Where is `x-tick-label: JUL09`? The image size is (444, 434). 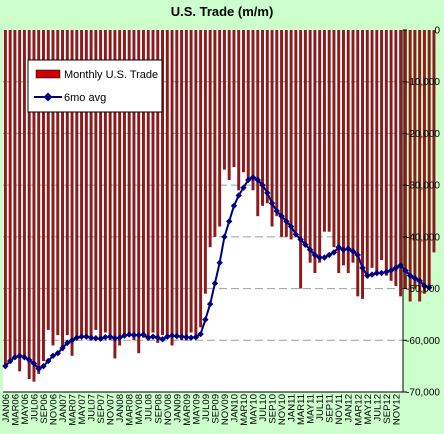 x-tick-label: JUL09 is located at coordinates (206, 407).